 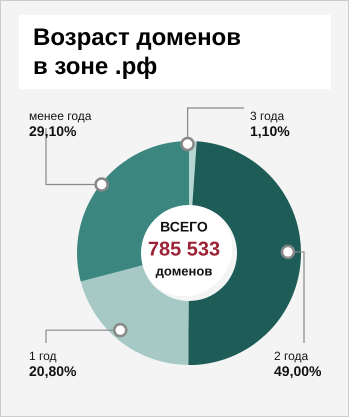 I want to click on text: доменов, so click(x=184, y=270).